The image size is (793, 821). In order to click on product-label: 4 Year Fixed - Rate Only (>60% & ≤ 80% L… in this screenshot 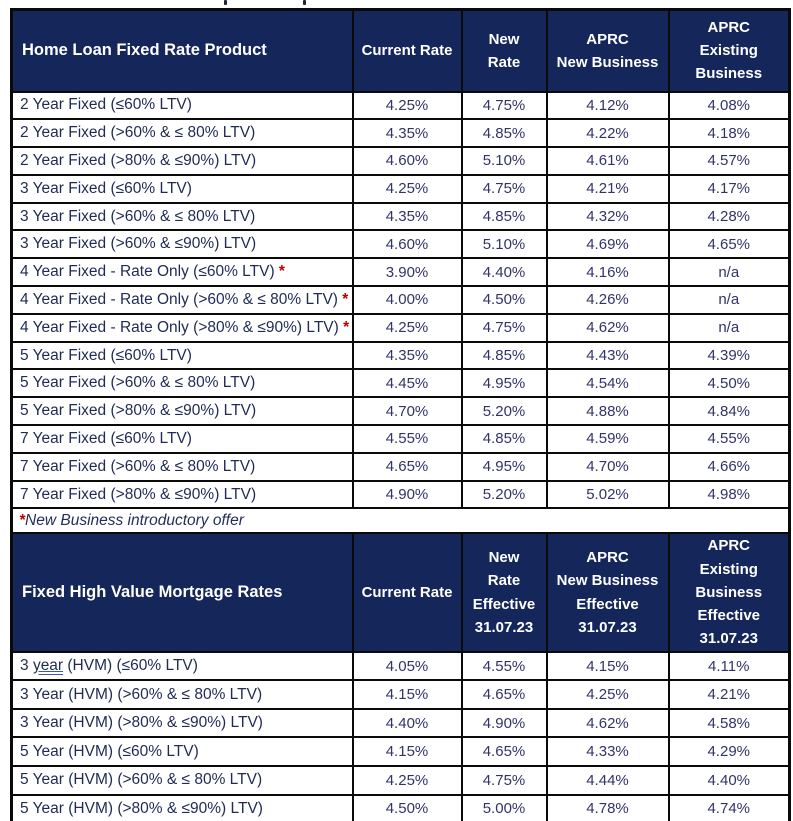, I will do `click(179, 299)`.